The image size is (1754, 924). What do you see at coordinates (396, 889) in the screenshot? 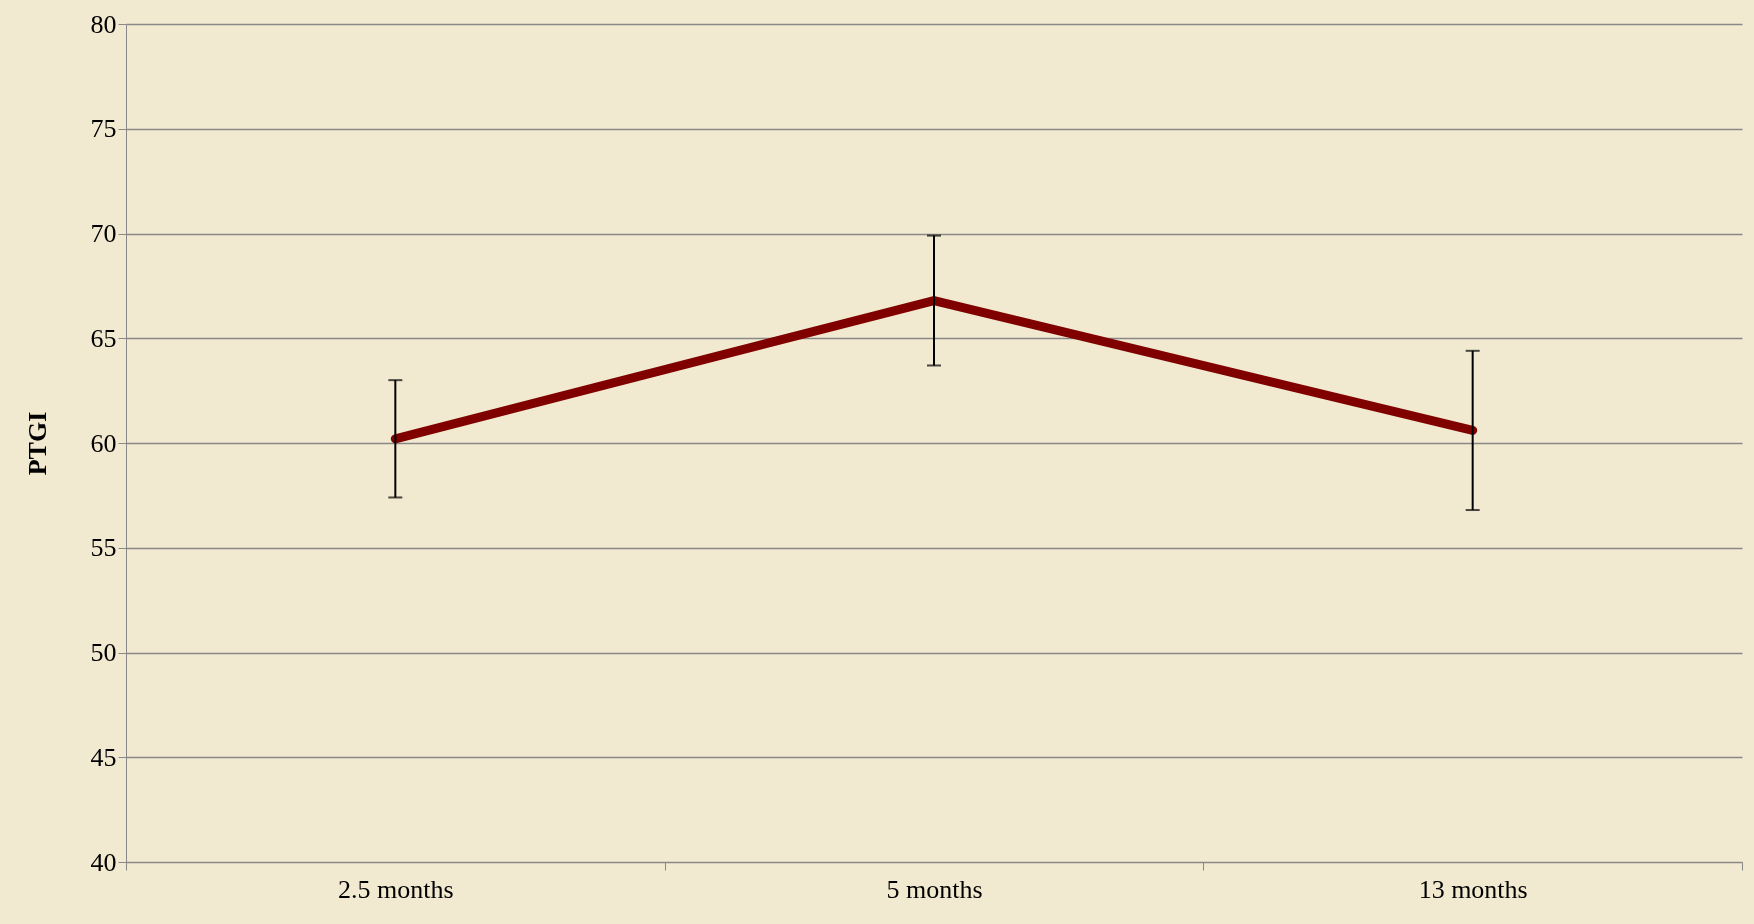
I see `x-tick-label: 2.5 months` at bounding box center [396, 889].